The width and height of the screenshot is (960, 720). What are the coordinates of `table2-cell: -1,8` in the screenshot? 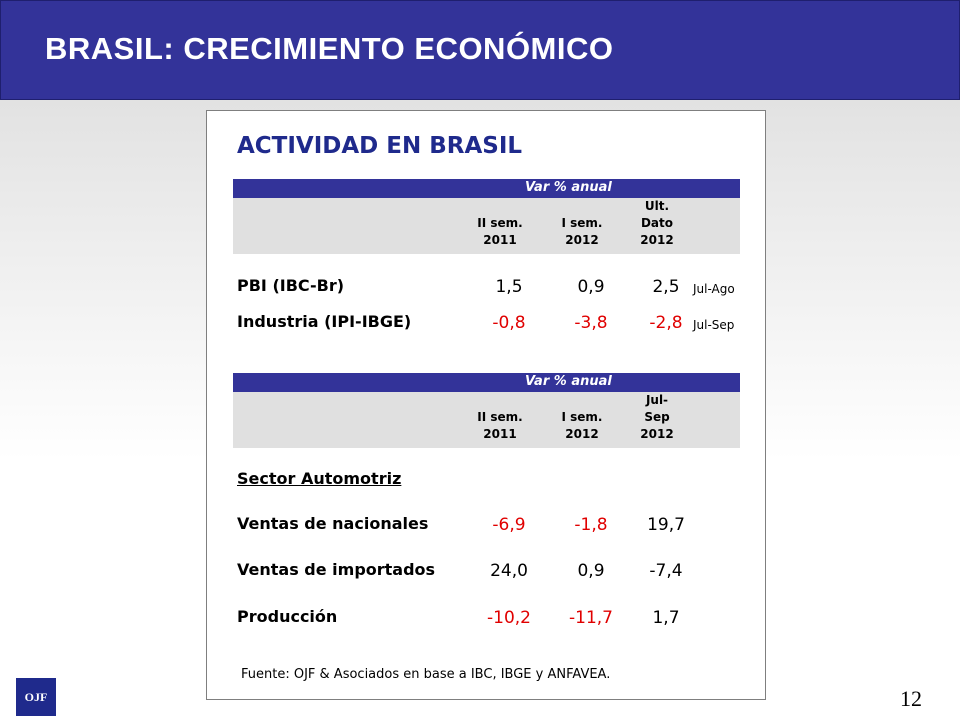 It's located at (591, 525).